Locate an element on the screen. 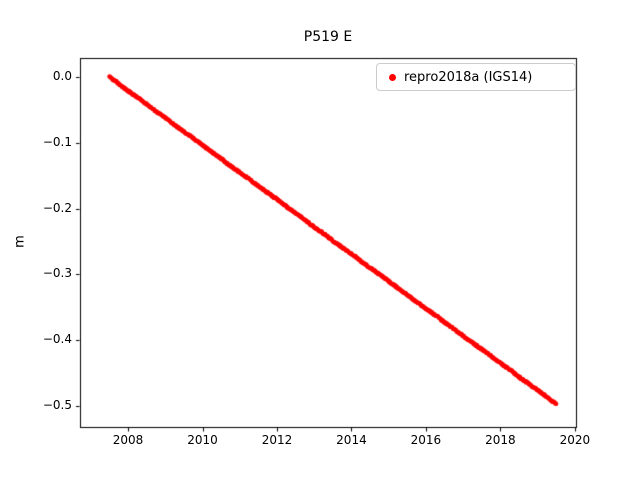  y-axis-label: m is located at coordinates (20, 241).